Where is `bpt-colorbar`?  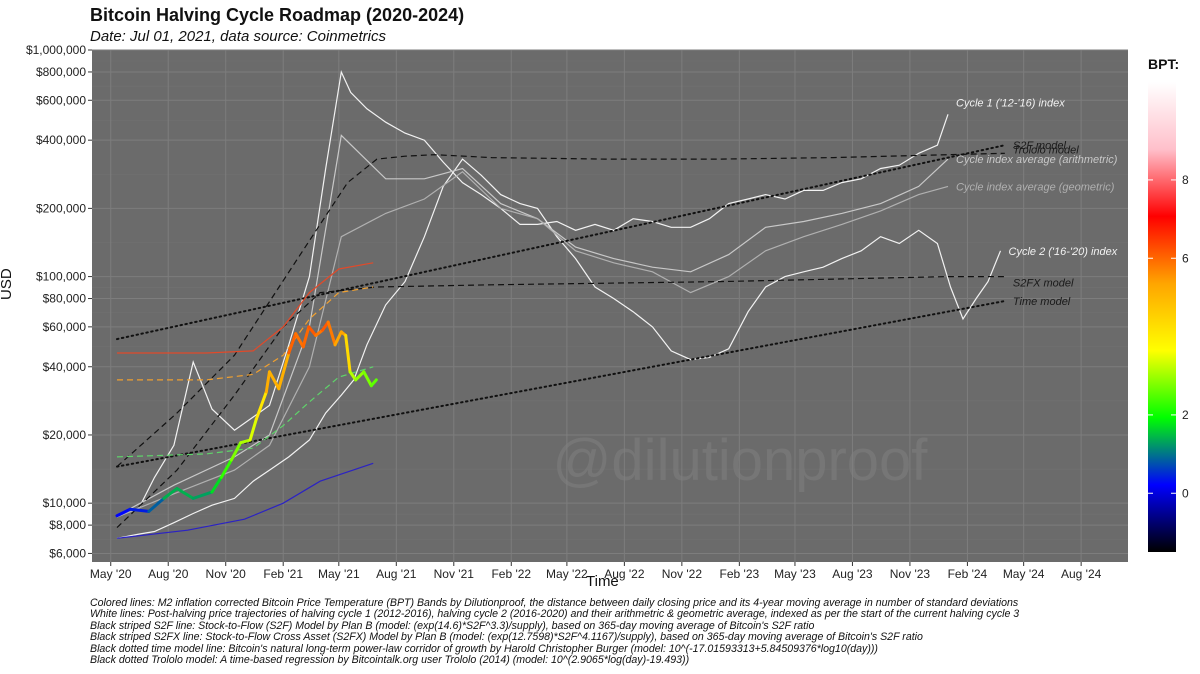 bpt-colorbar is located at coordinates (1162, 317).